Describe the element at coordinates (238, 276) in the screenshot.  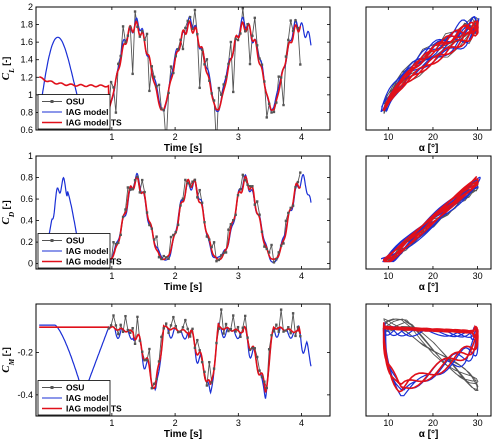
I see `cd-time-xtick-label: 3` at that location.